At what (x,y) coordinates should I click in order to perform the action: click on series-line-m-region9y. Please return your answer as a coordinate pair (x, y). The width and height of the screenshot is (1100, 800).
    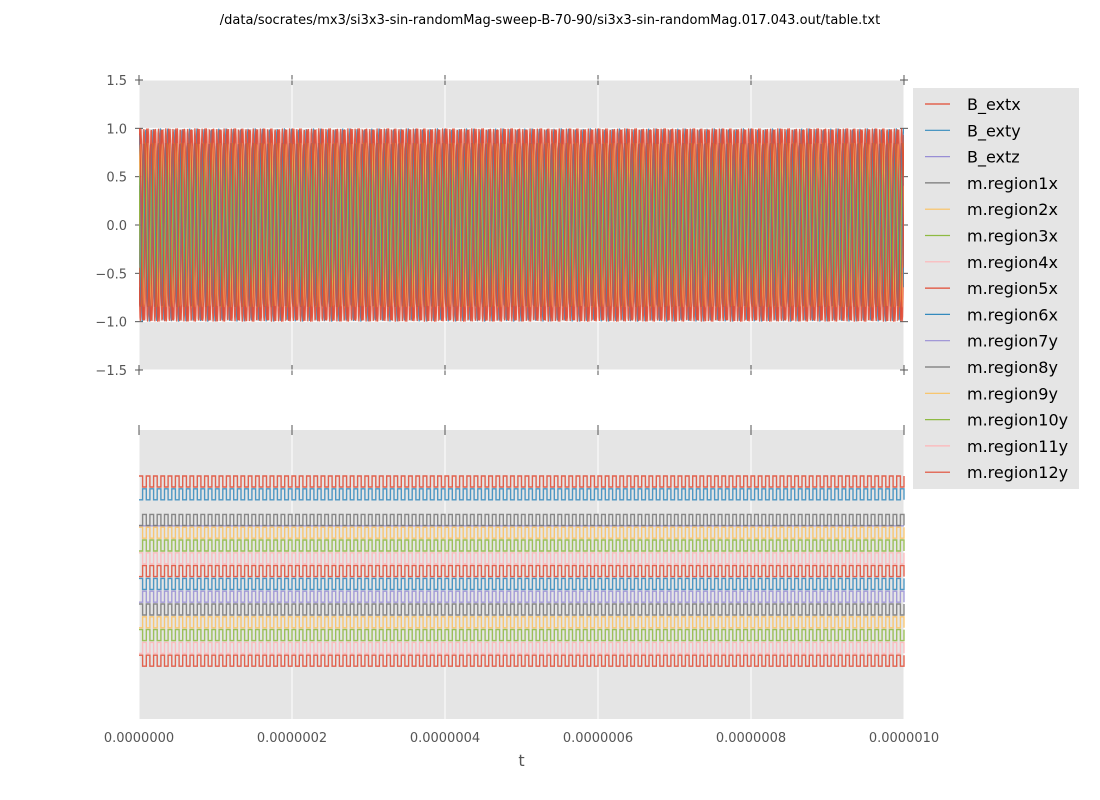
    Looking at the image, I should click on (522, 622).